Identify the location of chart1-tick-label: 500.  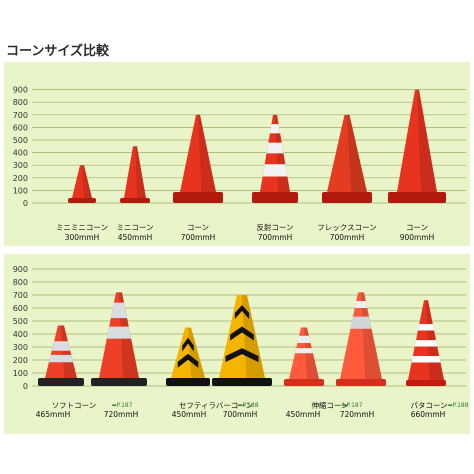
(20, 140).